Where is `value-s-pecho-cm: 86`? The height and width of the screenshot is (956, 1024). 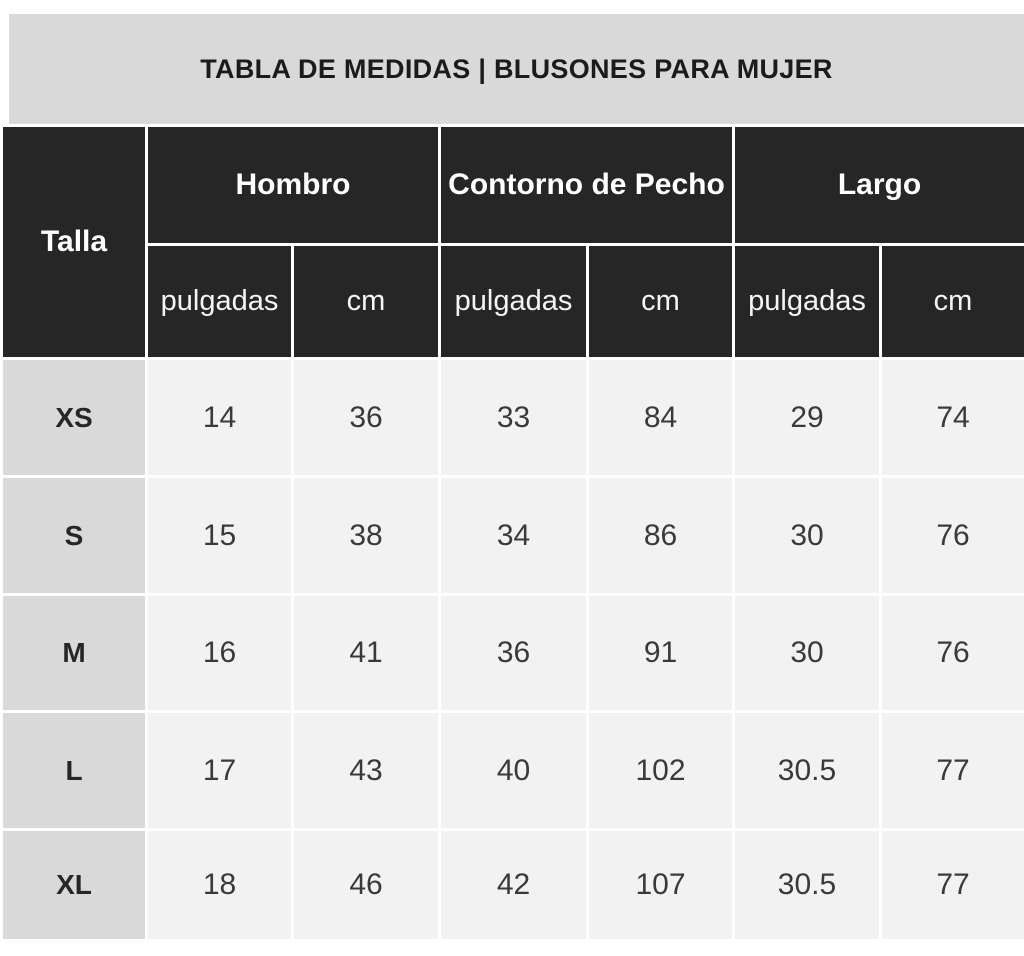
value-s-pecho-cm: 86 is located at coordinates (660, 535).